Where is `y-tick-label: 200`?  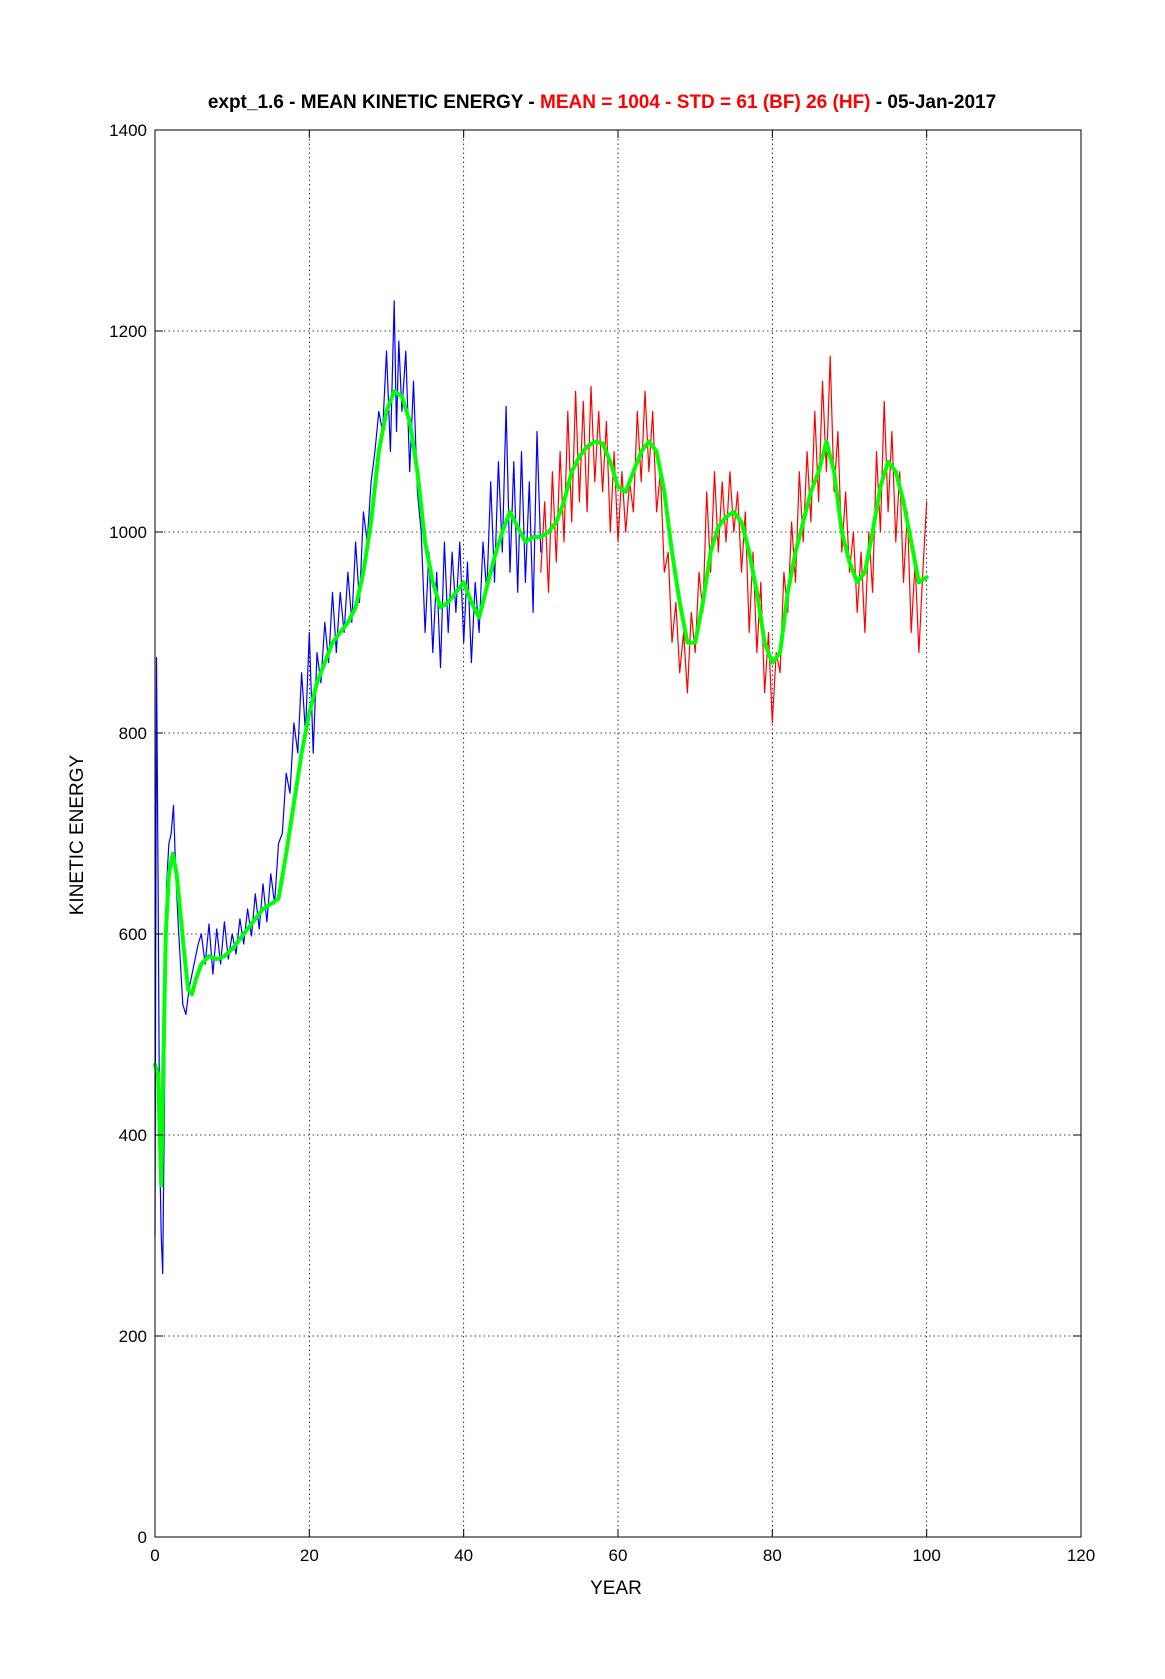 y-tick-label: 200 is located at coordinates (133, 1336).